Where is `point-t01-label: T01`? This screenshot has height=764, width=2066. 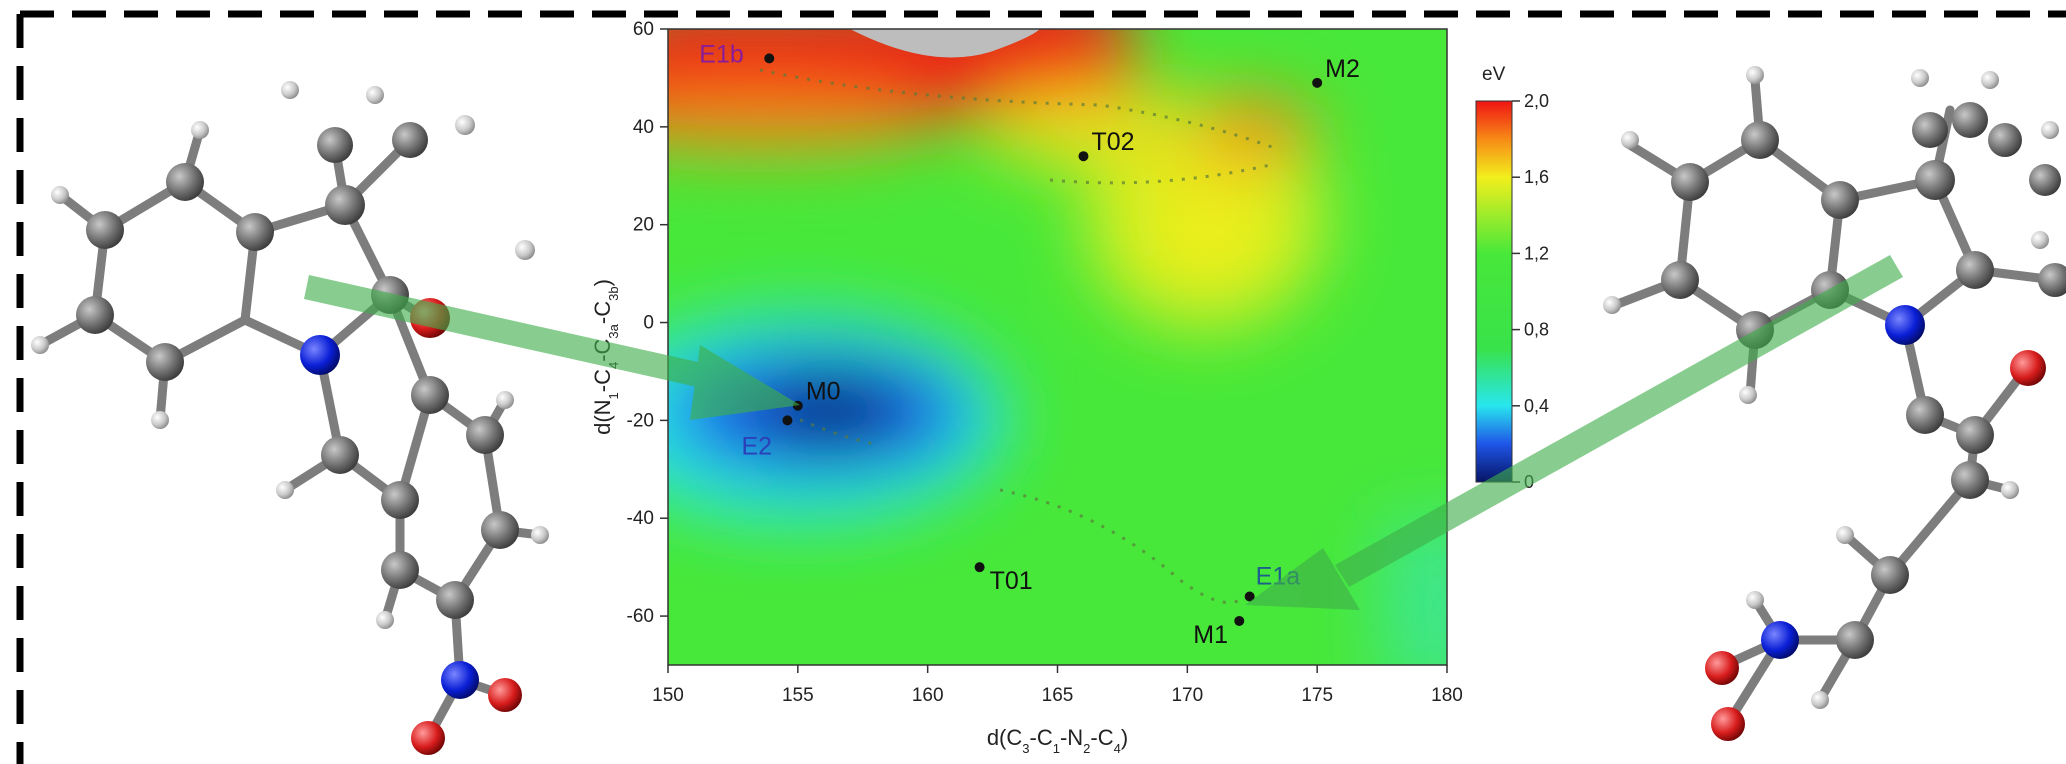
point-t01-label: T01 is located at coordinates (1011, 581).